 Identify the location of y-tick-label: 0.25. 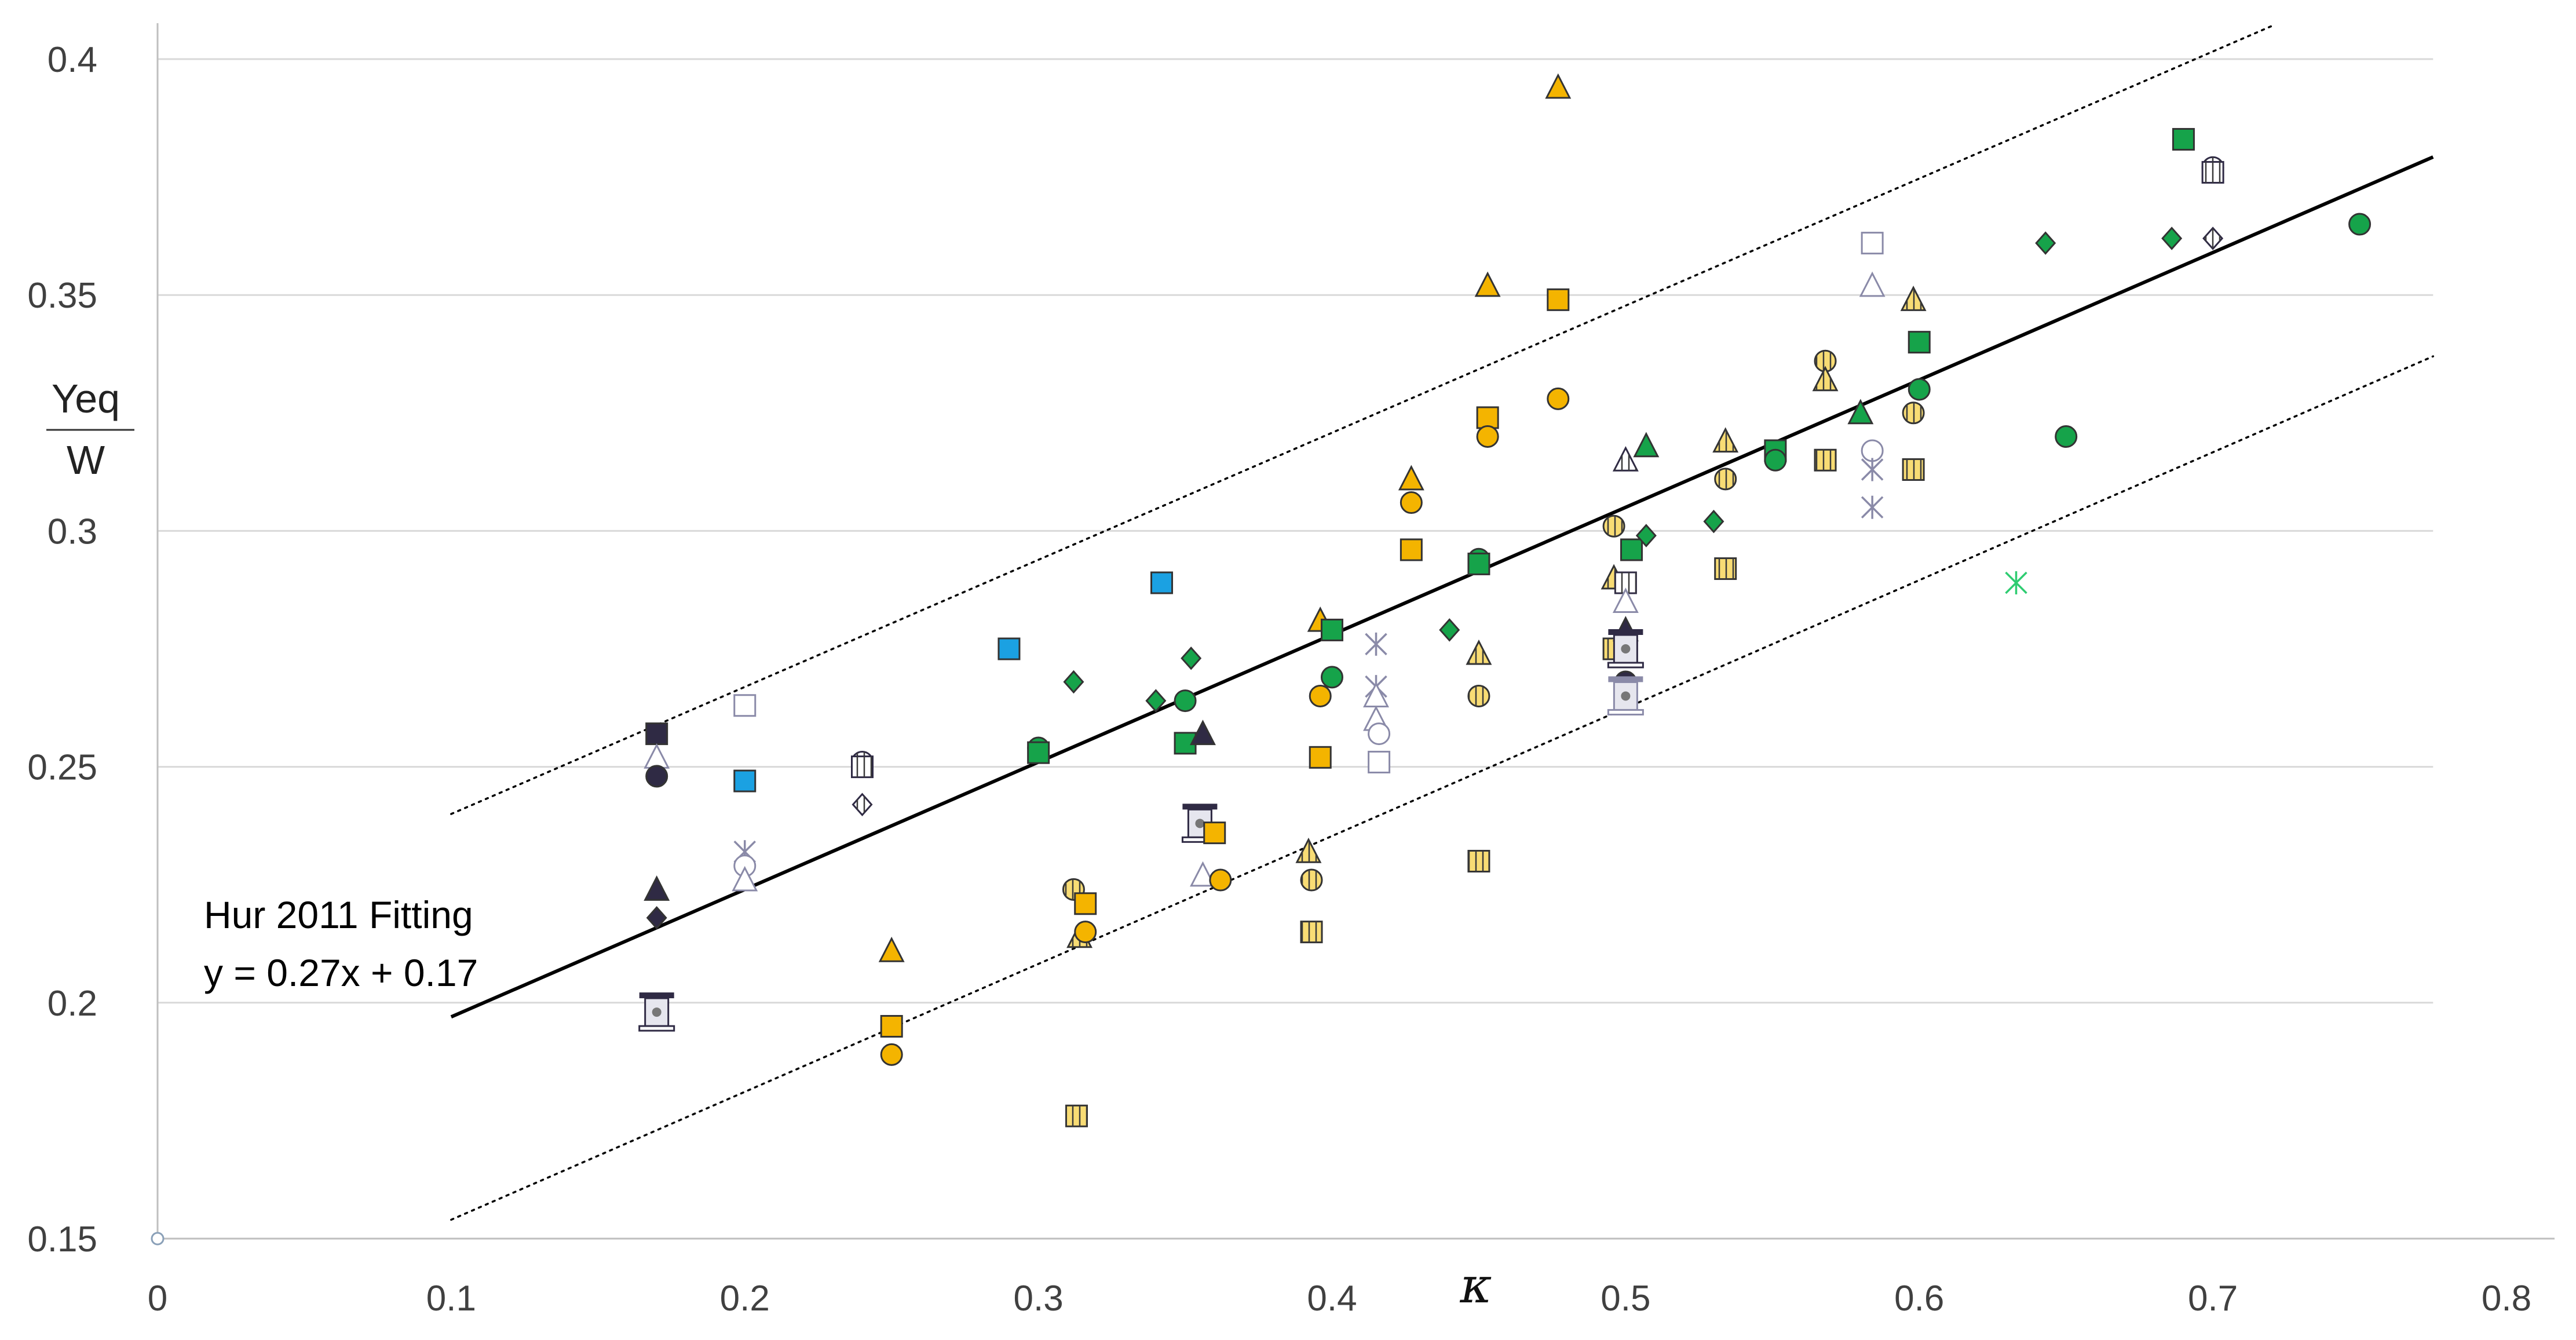
(62, 768).